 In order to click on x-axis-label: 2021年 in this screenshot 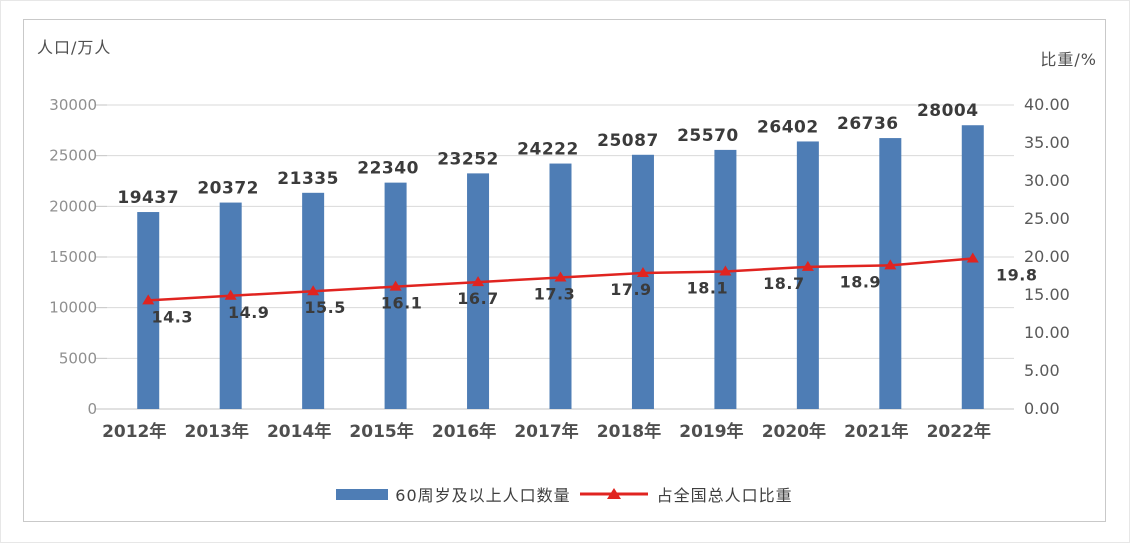, I will do `click(876, 431)`.